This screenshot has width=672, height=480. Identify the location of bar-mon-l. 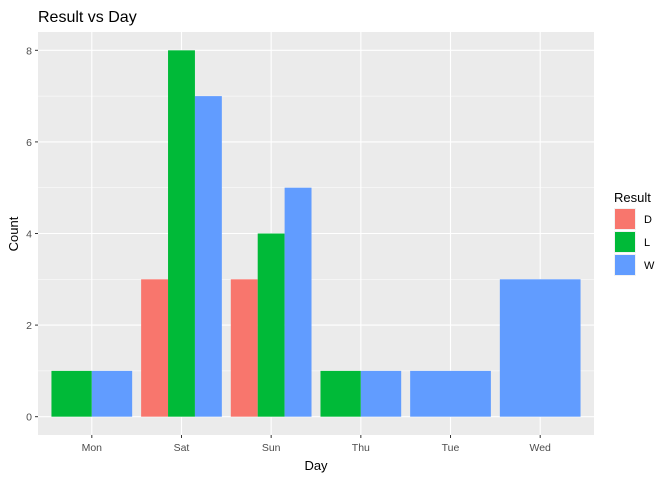
(71, 393).